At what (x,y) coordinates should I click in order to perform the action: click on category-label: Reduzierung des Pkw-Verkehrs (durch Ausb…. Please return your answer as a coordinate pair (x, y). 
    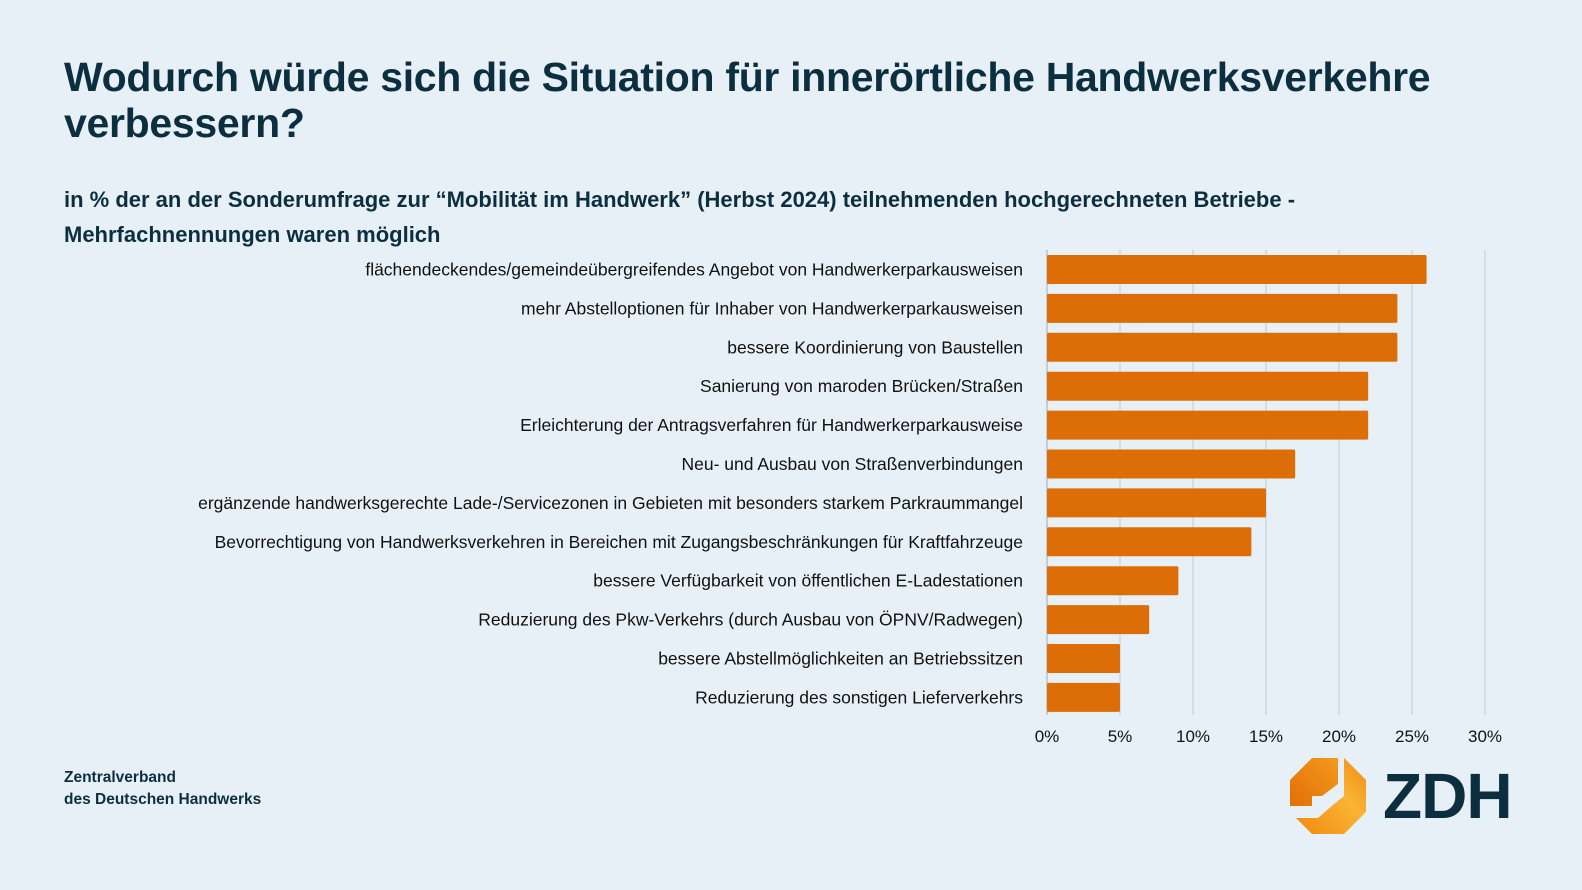
    Looking at the image, I should click on (750, 620).